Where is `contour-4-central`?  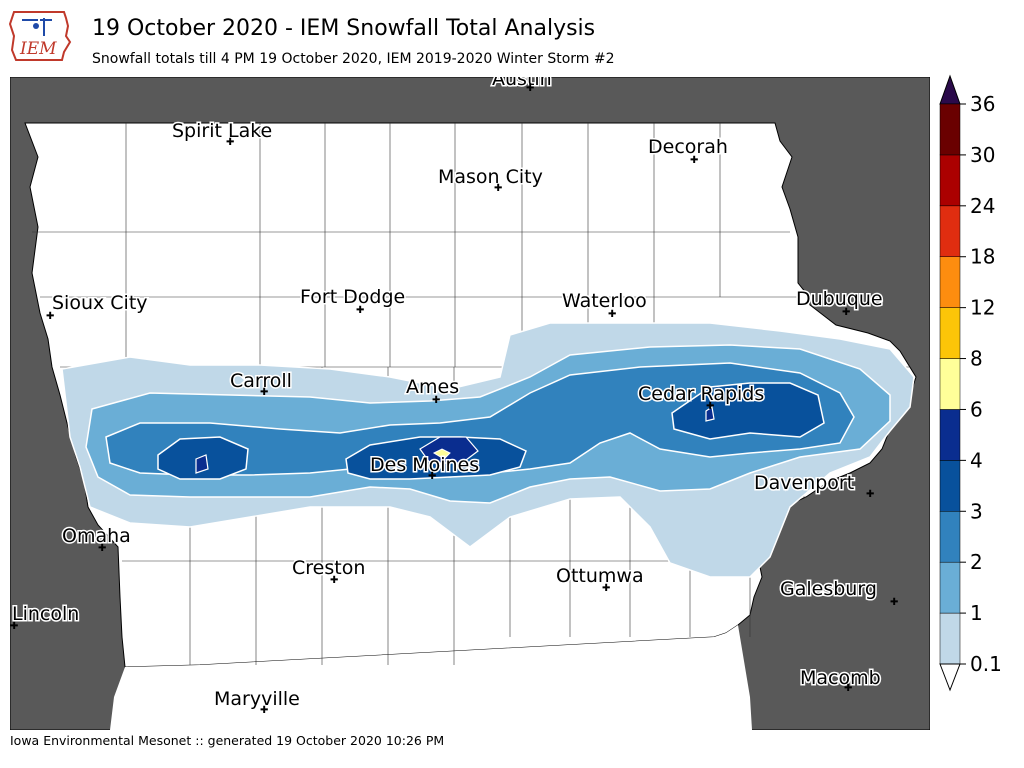 contour-4-central is located at coordinates (449, 450).